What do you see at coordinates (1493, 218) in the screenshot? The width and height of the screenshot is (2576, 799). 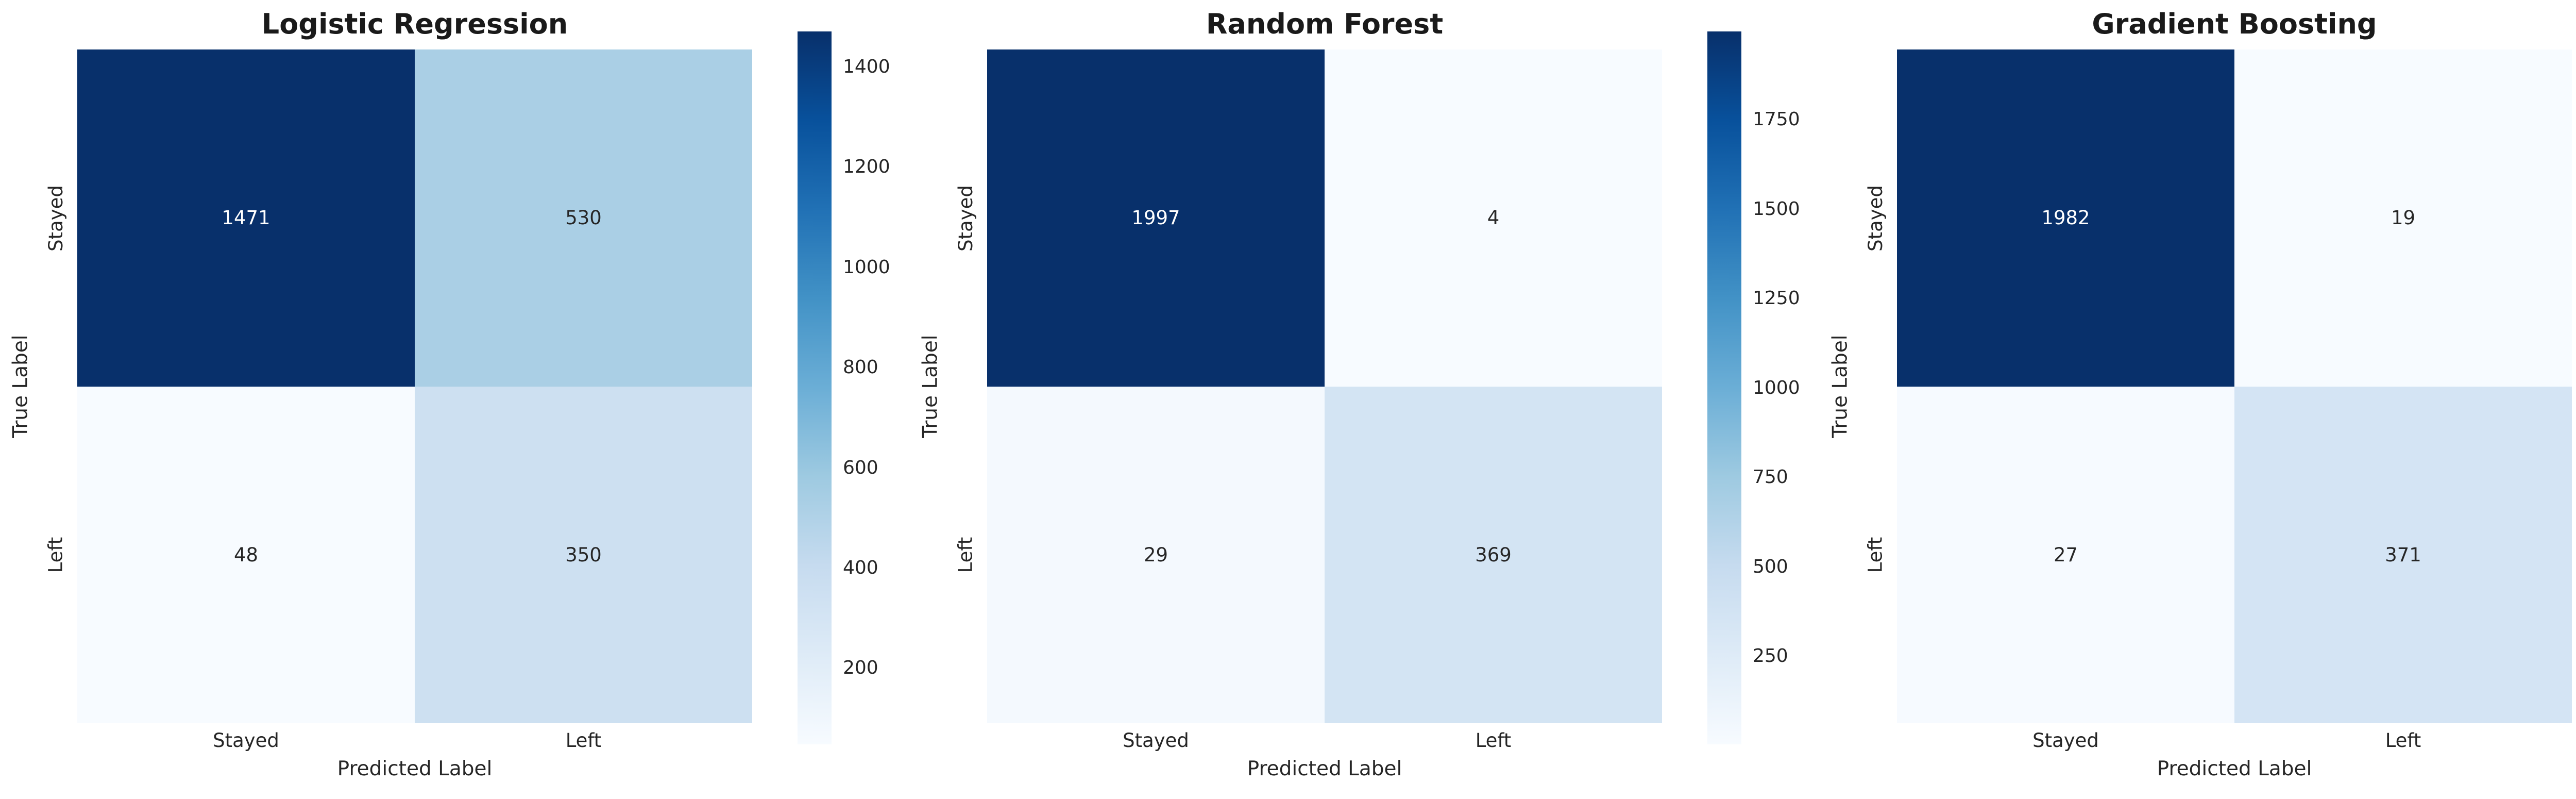 I see `matrix-cell: 4` at bounding box center [1493, 218].